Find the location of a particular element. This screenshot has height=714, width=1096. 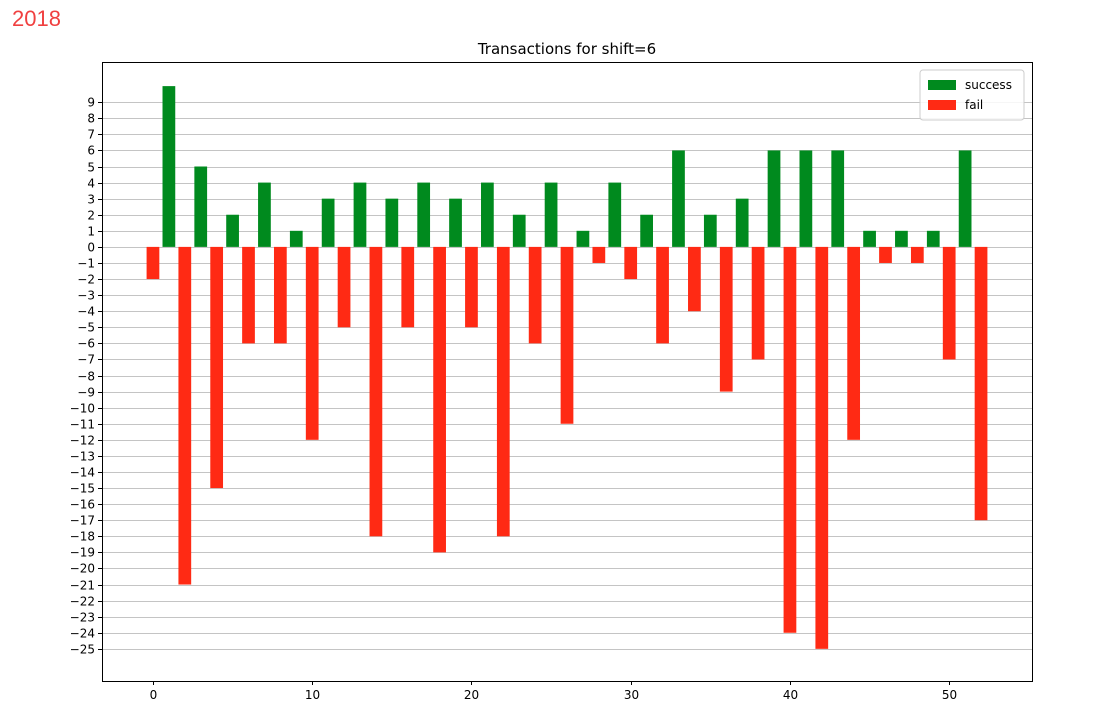

x-tick-label: 0 is located at coordinates (154, 695).